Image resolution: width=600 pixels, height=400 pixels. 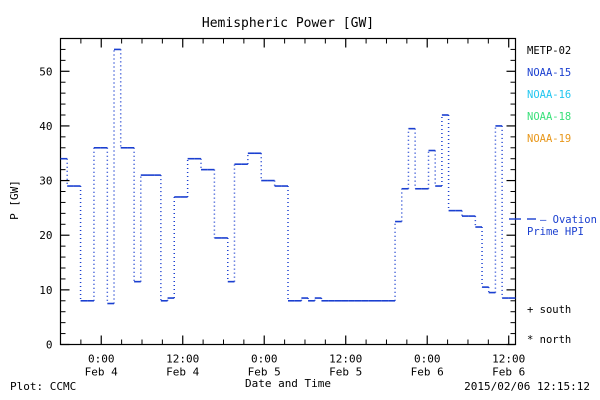 I want to click on y-tick-label: 10, so click(x=45, y=290).